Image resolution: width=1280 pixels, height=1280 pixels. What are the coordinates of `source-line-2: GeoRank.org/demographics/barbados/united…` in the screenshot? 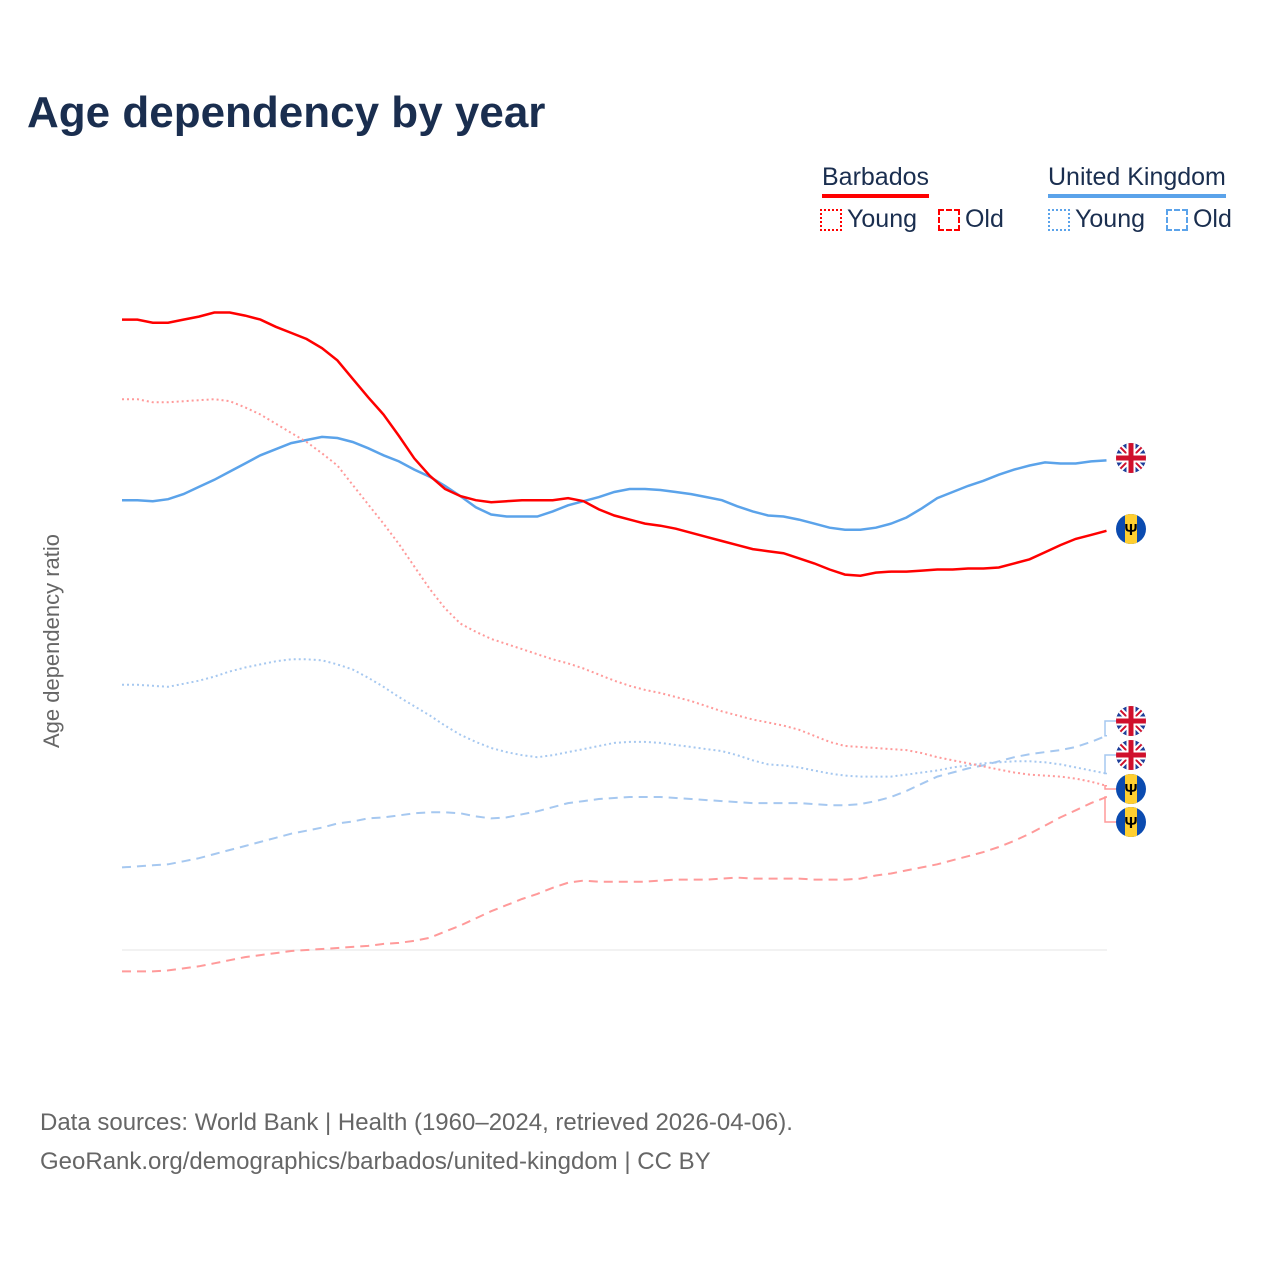 It's located at (375, 1161).